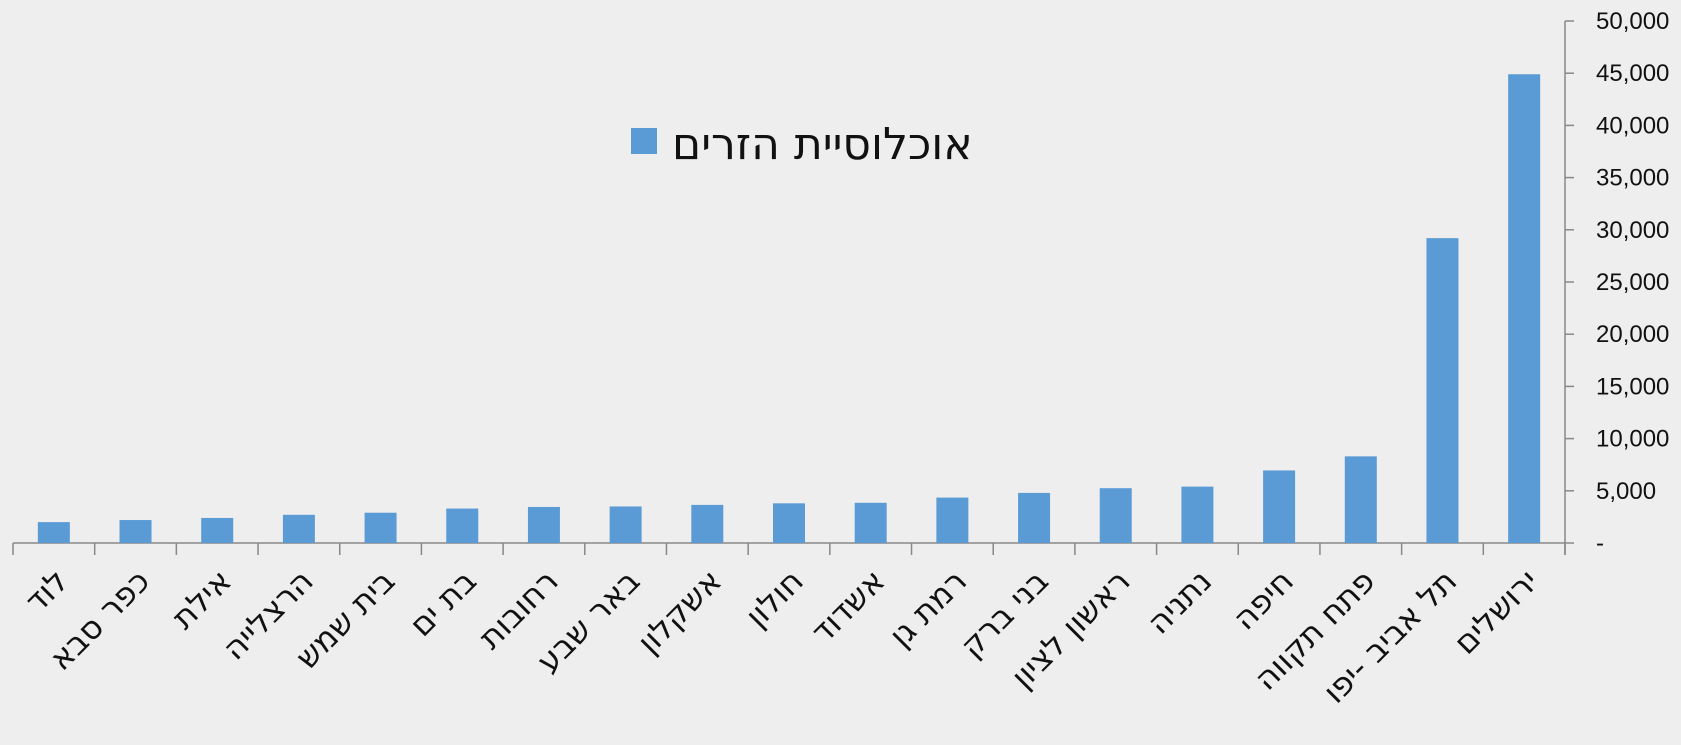 This screenshot has height=745, width=1681. What do you see at coordinates (1626, 491) in the screenshot?
I see `y-tick-label: 5,000` at bounding box center [1626, 491].